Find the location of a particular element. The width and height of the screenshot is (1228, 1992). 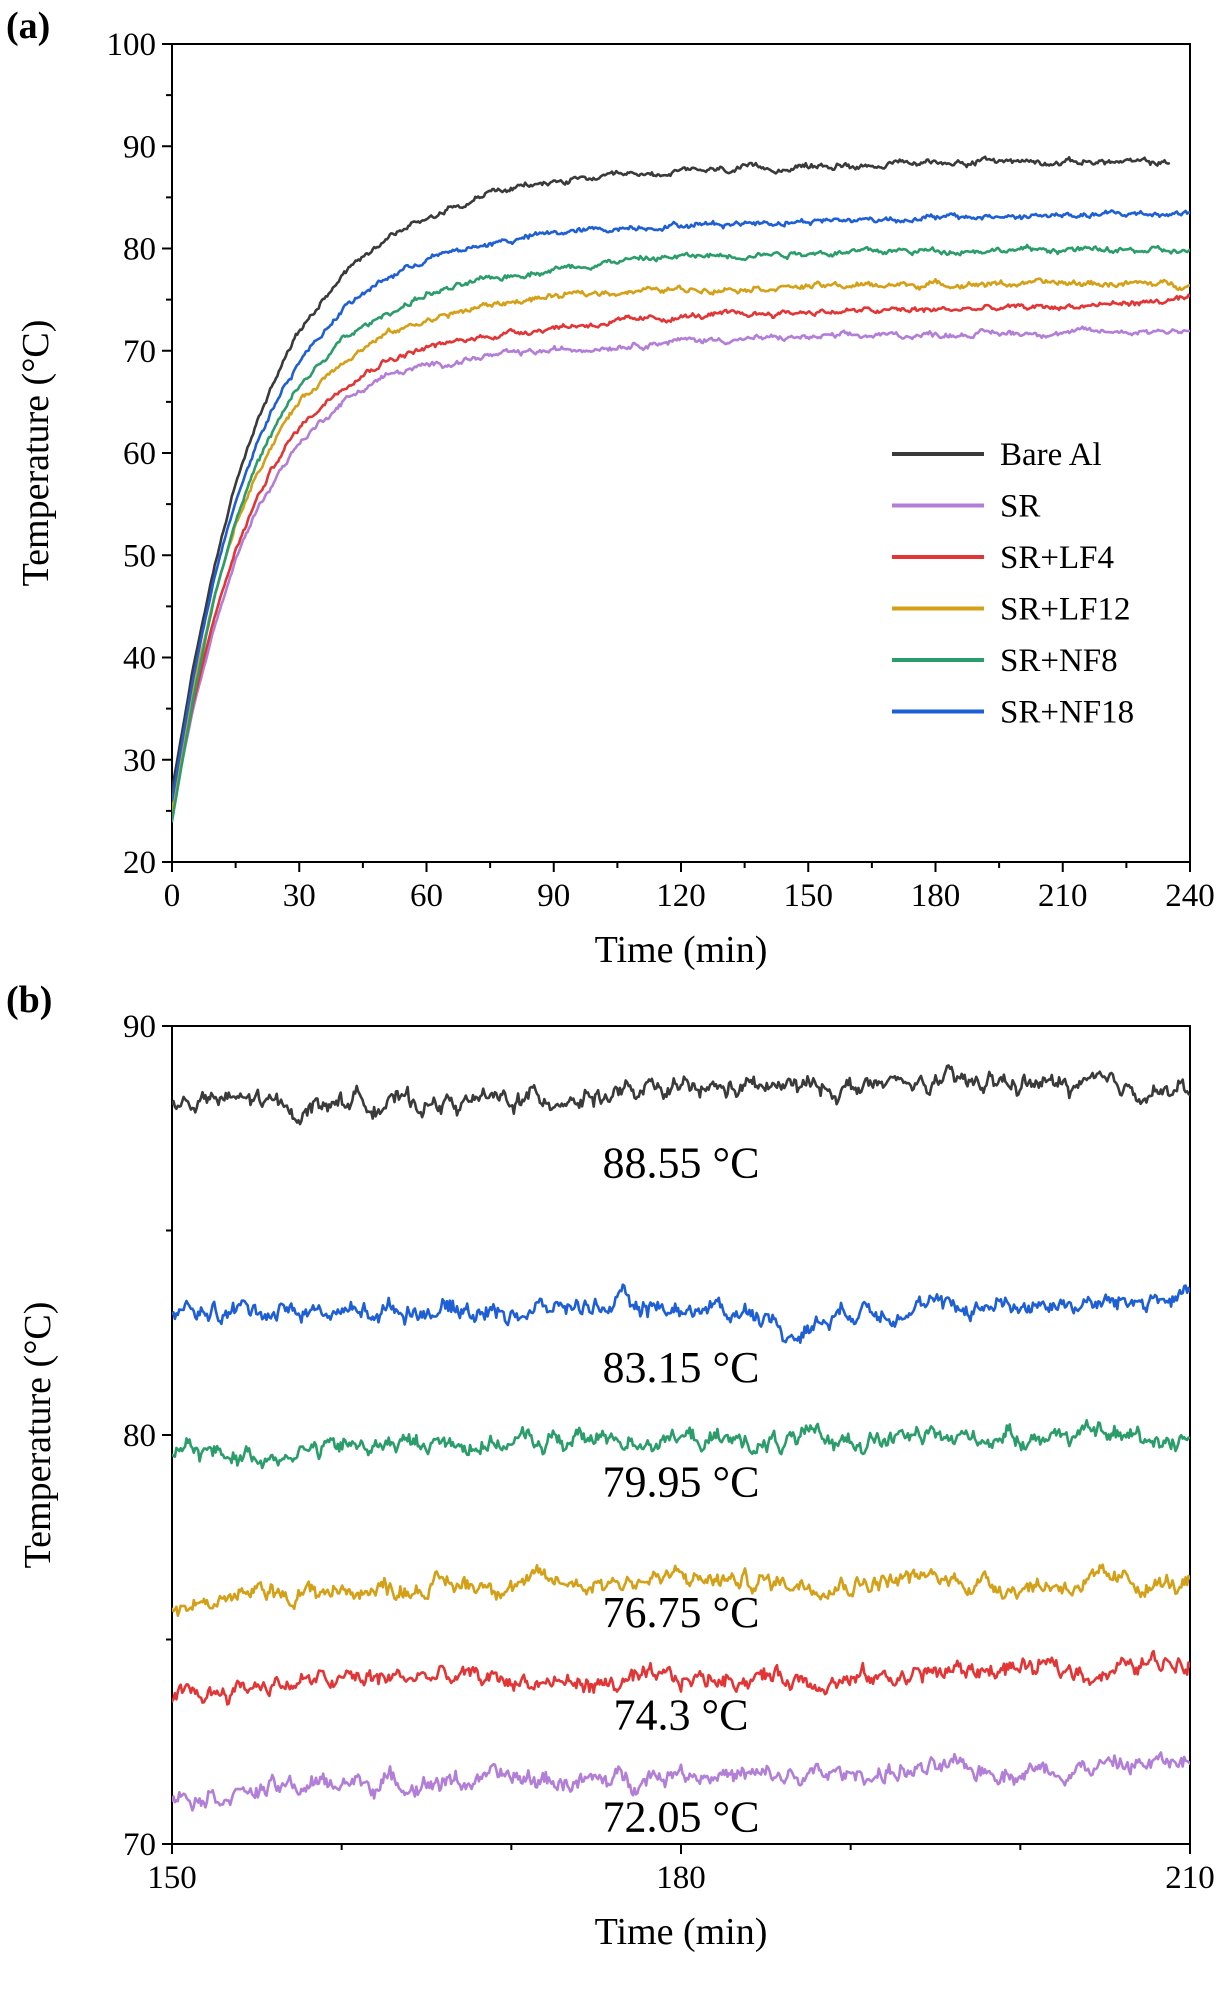

x-tick-label: 240 is located at coordinates (1190, 896).